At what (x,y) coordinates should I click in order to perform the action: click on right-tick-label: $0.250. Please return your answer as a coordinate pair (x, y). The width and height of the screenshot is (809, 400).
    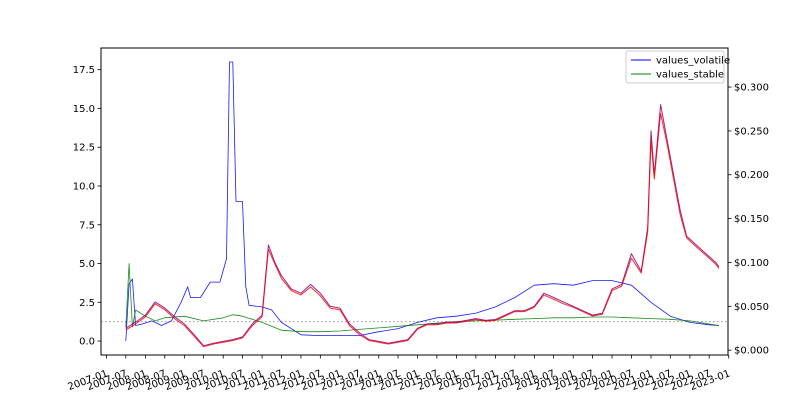
    Looking at the image, I should click on (751, 131).